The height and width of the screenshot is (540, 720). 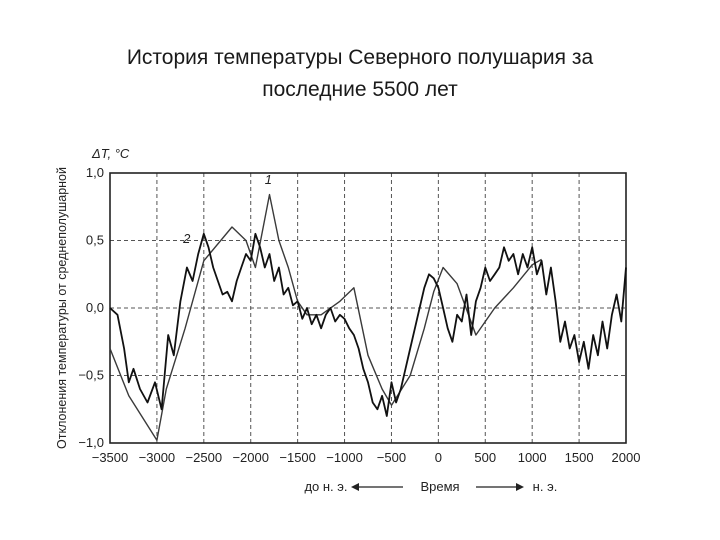 What do you see at coordinates (579, 457) in the screenshot?
I see `x-tick-label: 1500` at bounding box center [579, 457].